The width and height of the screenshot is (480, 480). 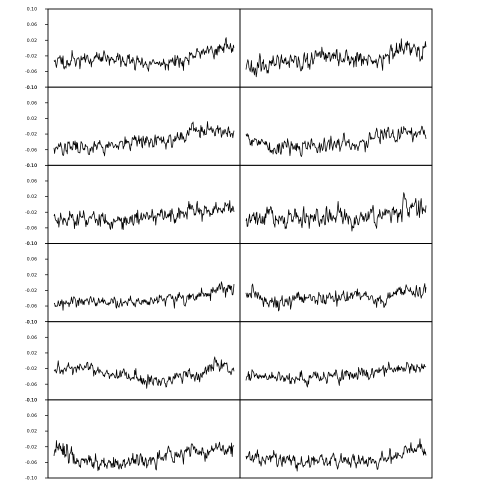 I want to click on panel-r6-c2, so click(x=336, y=439).